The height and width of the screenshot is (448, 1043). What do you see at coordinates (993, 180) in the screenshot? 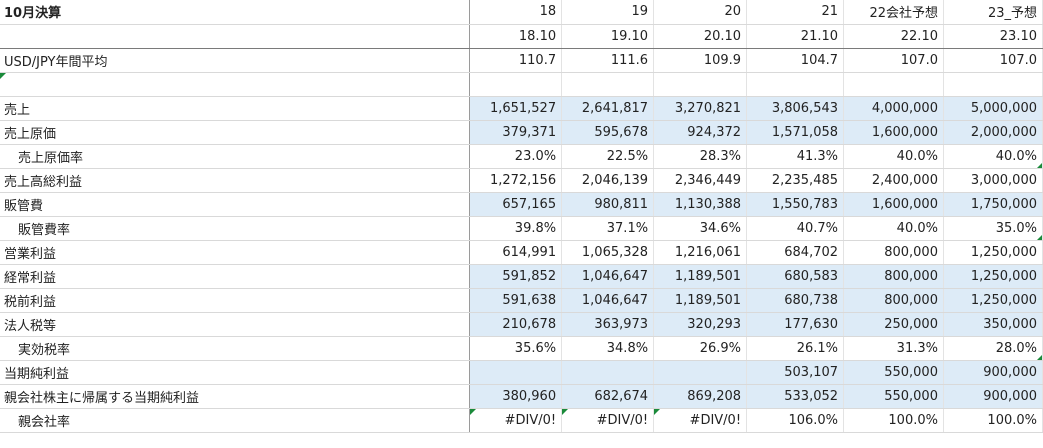
I see `value-cell: 3,000,000` at bounding box center [993, 180].